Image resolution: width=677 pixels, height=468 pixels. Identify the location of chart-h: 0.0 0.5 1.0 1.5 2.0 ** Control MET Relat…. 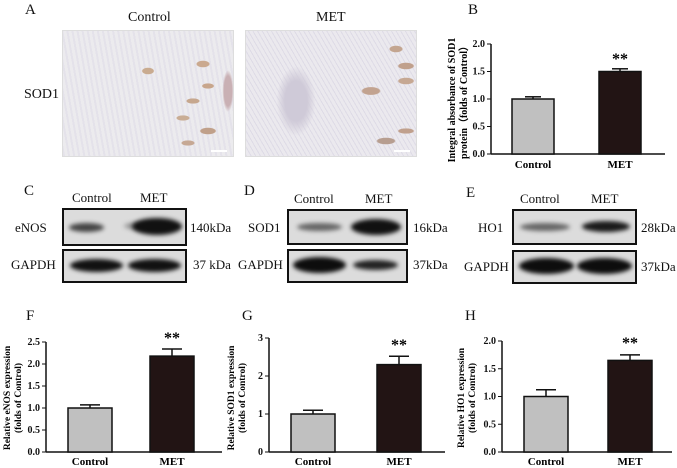
(564, 401).